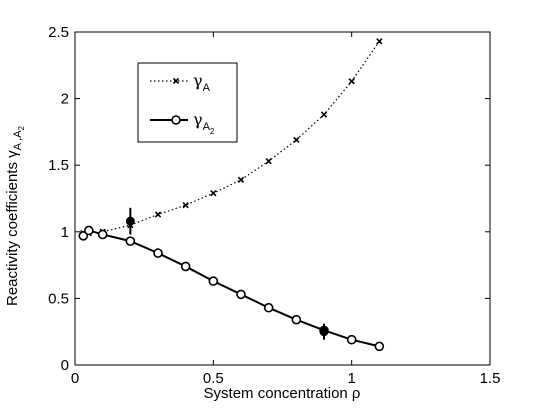 Image resolution: width=545 pixels, height=410 pixels. Describe the element at coordinates (58, 32) in the screenshot. I see `y-tick-label: 2.5` at that location.